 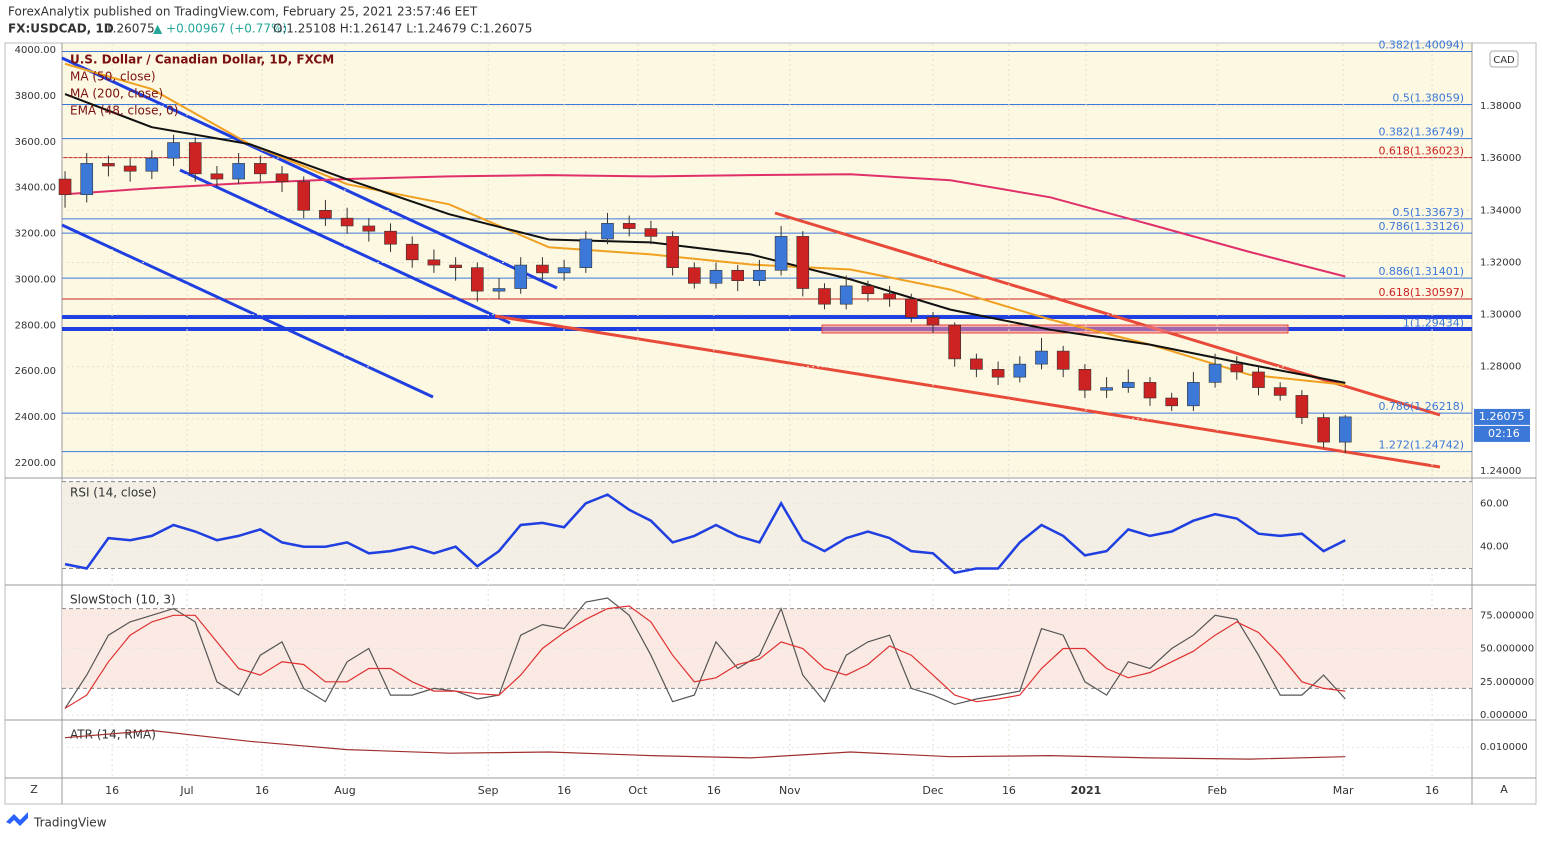 I want to click on y2-tick-label: 4000.00, so click(x=35, y=50).